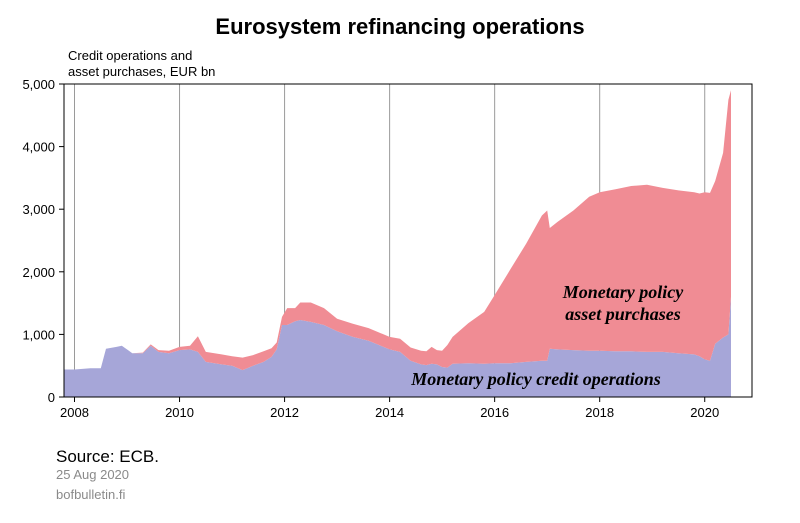  What do you see at coordinates (43, 241) in the screenshot?
I see `y-axis: 0 1,000 2,000 3,000 4,000 5,000` at bounding box center [43, 241].